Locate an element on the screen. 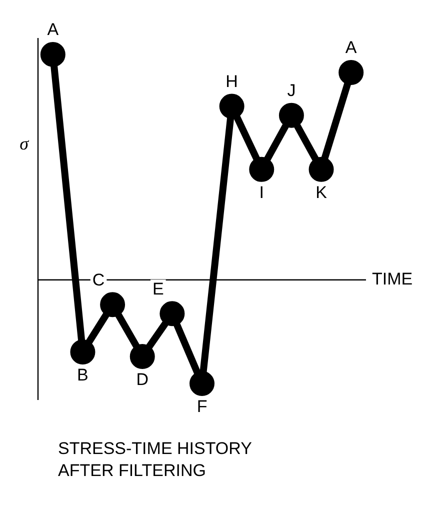  x-tick-label: C is located at coordinates (98, 280).